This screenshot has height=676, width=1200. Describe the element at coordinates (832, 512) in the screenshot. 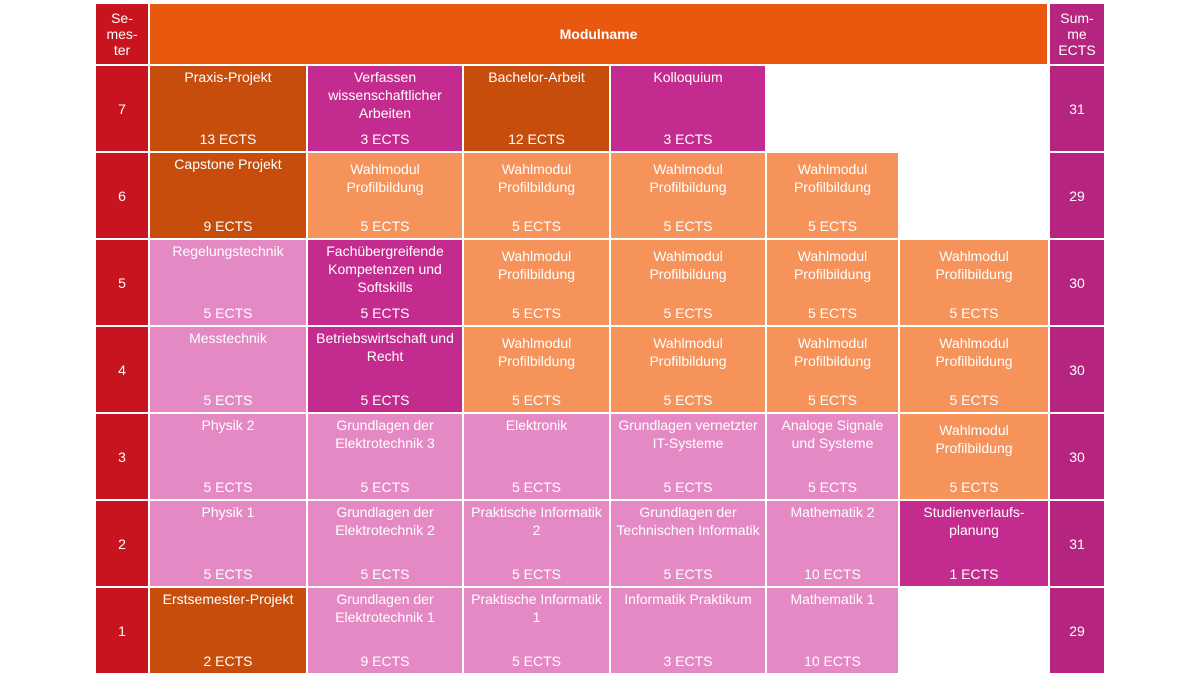

I see `module-name: Mathematik 2` at that location.